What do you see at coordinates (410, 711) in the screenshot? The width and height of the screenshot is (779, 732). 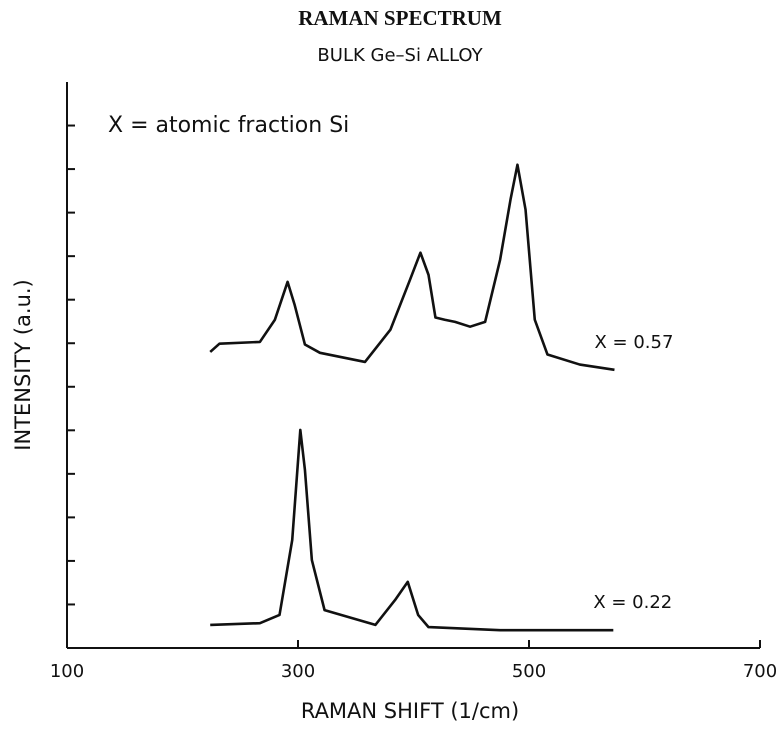 I see `x-axis-label: RAMAN SHIFT (1/cm)` at bounding box center [410, 711].